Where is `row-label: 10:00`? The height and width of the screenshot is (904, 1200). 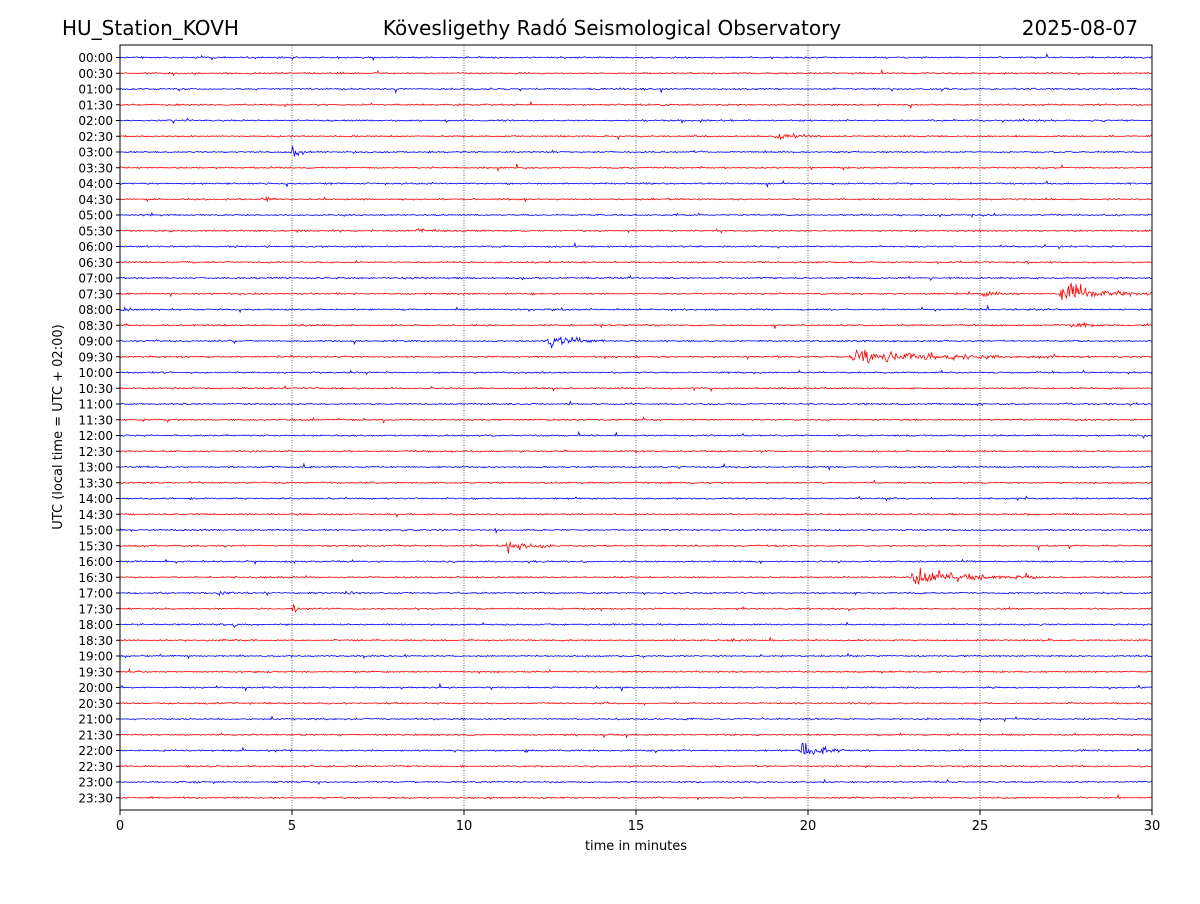
row-label: 10:00 is located at coordinates (95, 373).